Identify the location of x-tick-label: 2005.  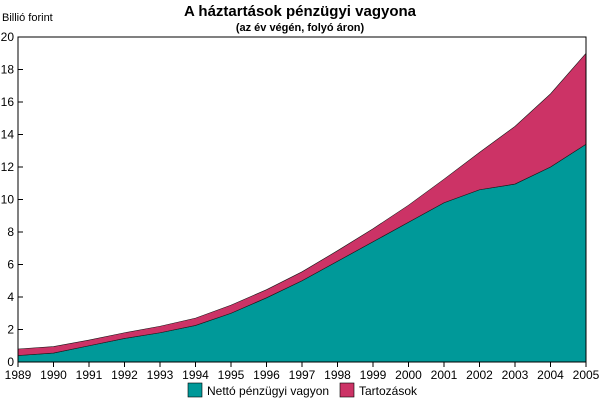
(586, 375).